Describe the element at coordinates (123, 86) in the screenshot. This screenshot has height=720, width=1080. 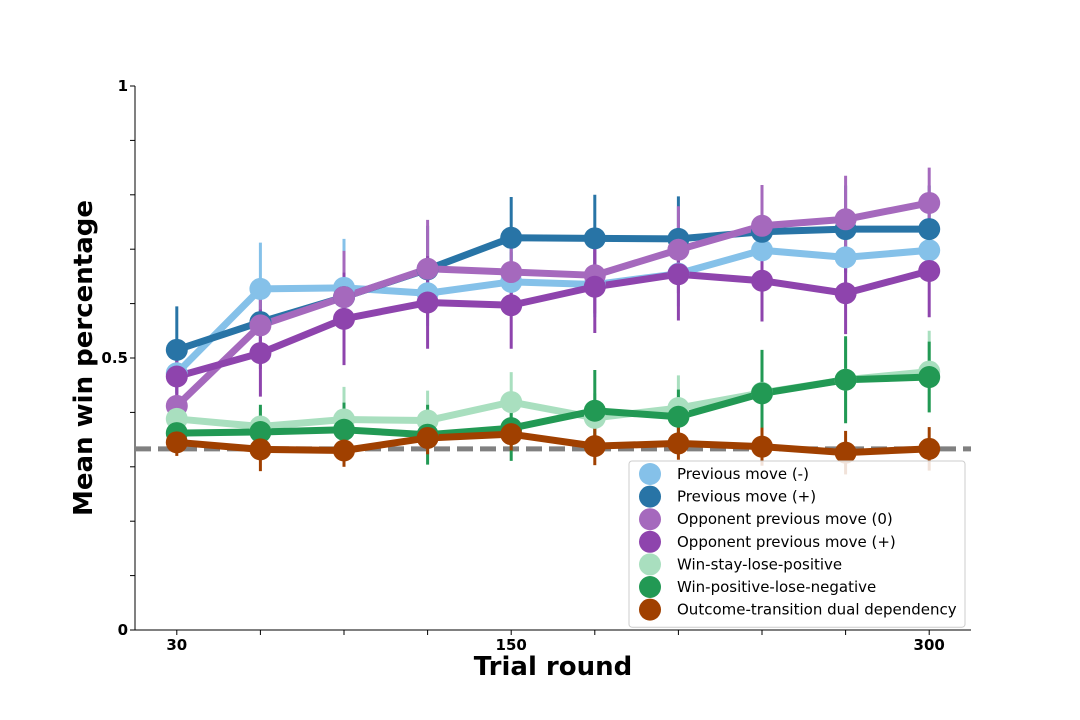
I see `y-tick-label: 1` at that location.